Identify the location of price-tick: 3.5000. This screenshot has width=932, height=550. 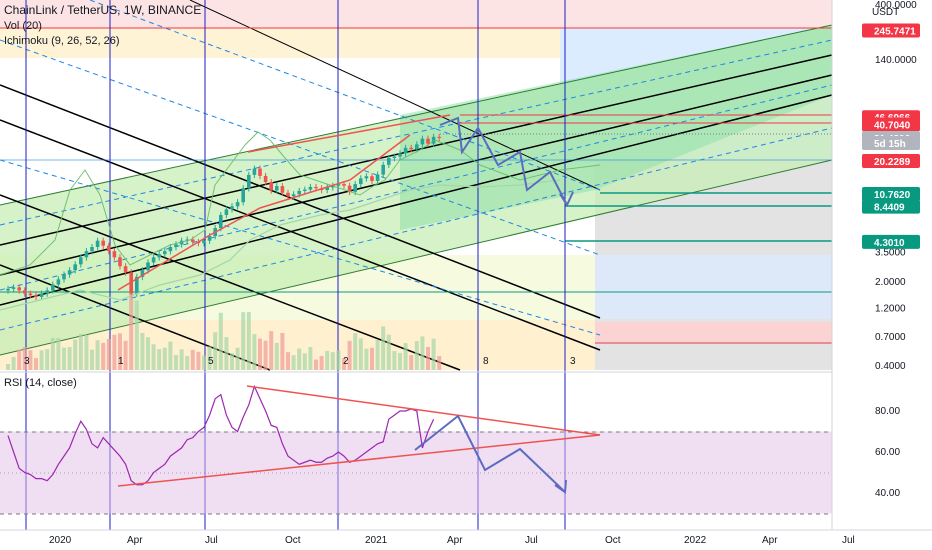
(890, 253).